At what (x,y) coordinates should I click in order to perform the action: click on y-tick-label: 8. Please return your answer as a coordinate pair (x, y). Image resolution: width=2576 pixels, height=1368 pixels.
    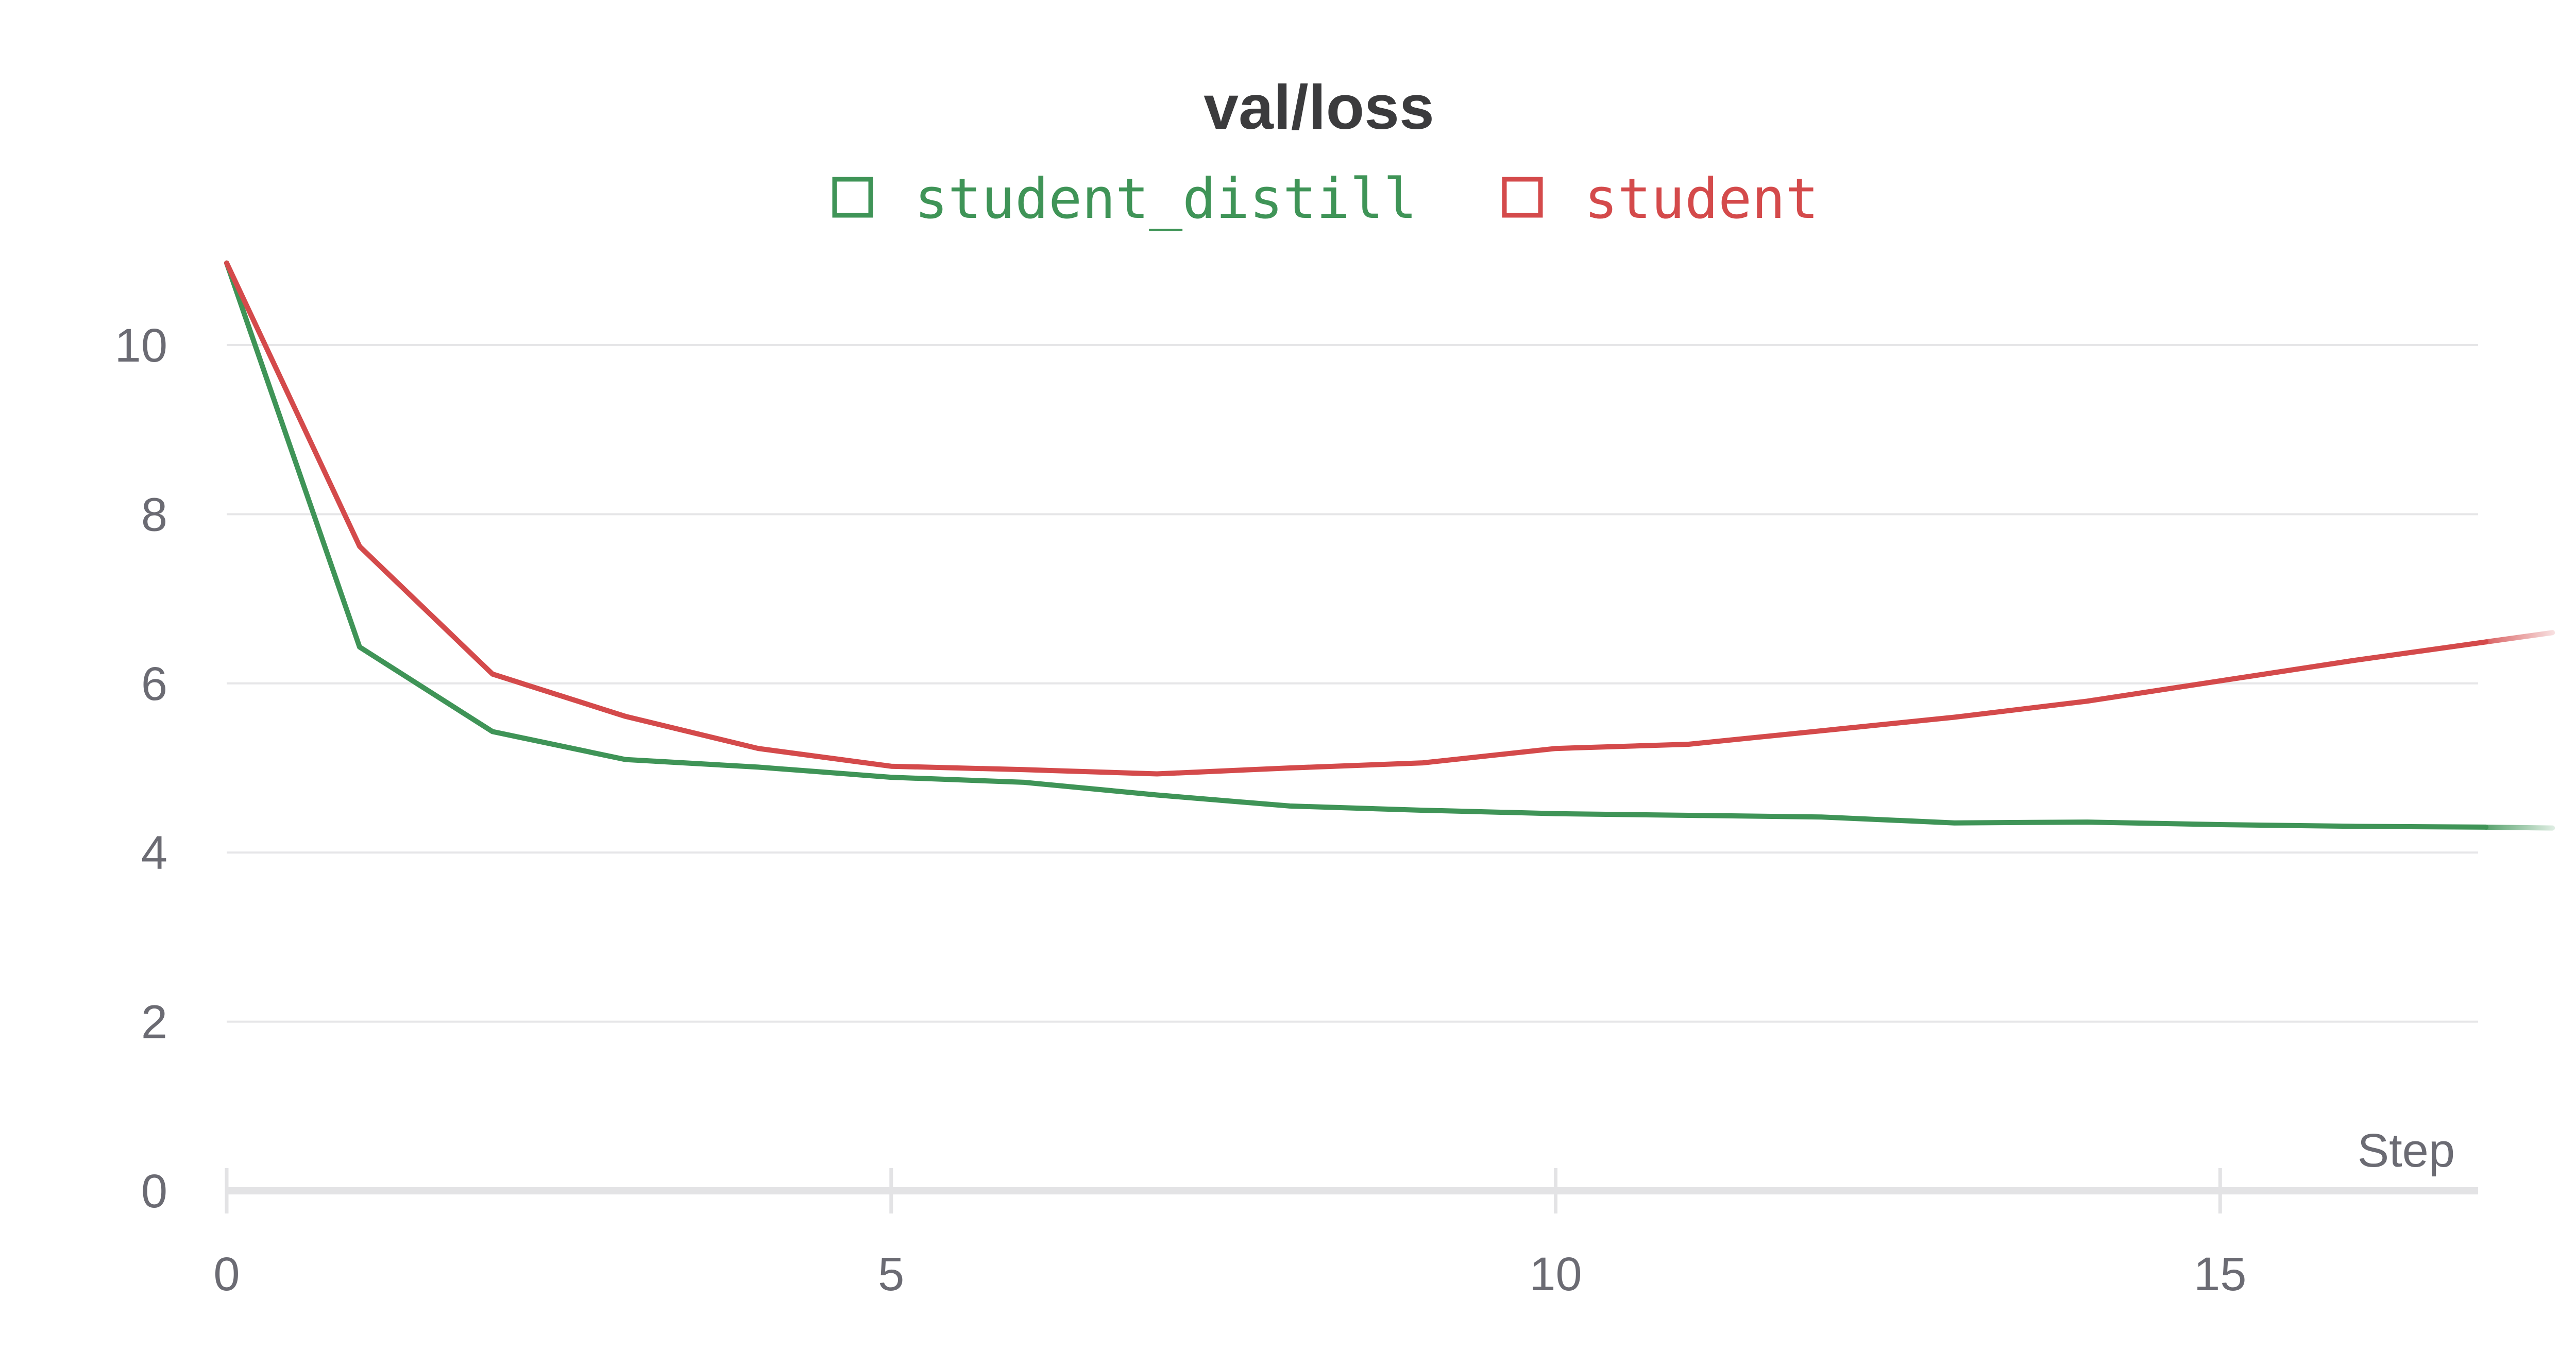
    Looking at the image, I should click on (154, 514).